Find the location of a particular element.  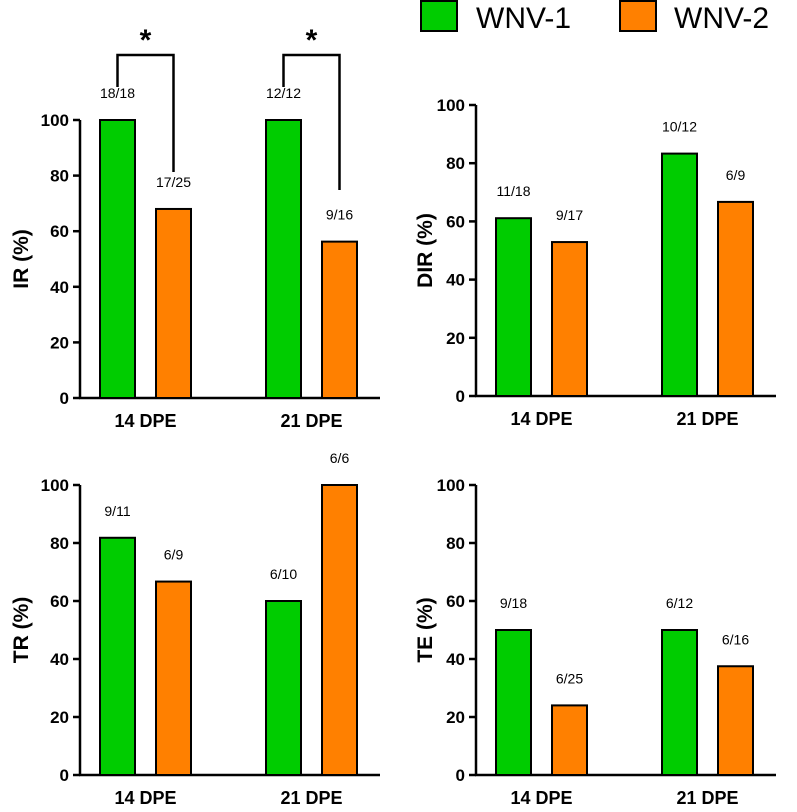

dir-y-tick-label: 20 is located at coordinates (455, 338).